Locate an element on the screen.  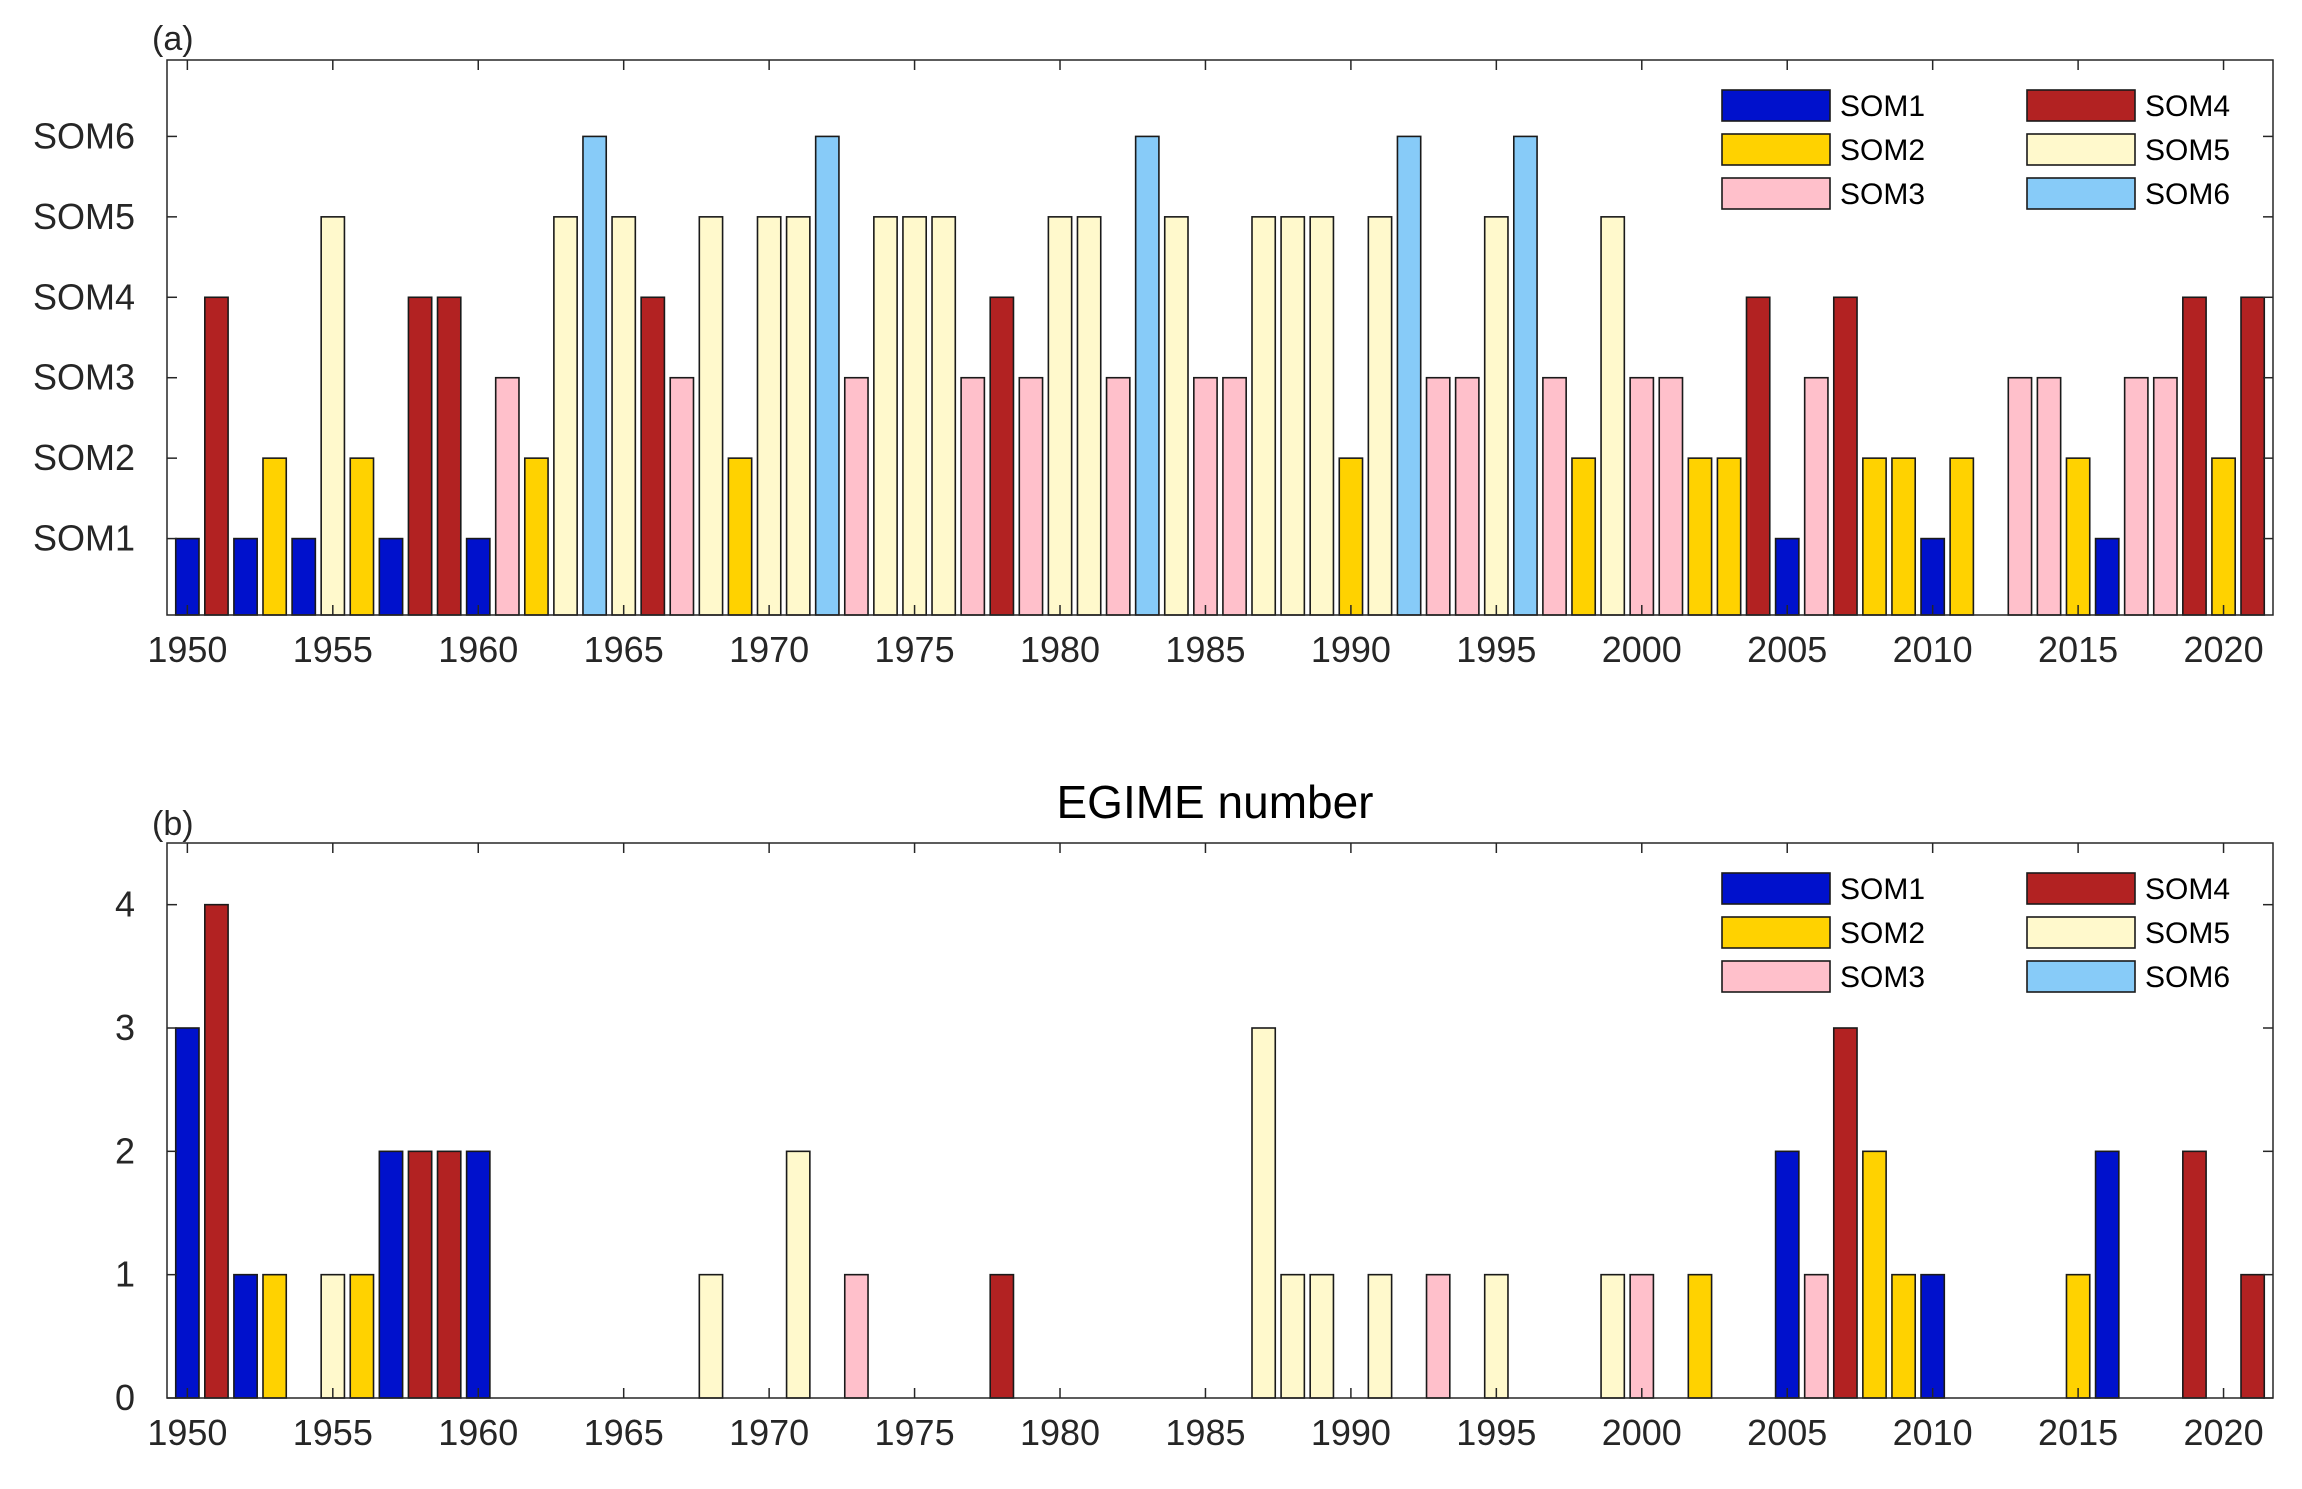
y-tick-label: SOM2 is located at coordinates (84, 457).